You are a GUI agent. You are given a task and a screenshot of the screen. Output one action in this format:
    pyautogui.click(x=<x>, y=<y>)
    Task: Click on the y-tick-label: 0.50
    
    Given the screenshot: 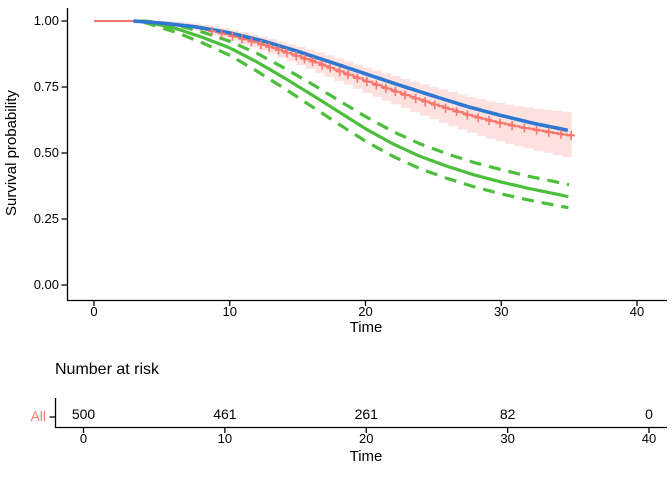 What is the action you would take?
    pyautogui.click(x=46, y=152)
    